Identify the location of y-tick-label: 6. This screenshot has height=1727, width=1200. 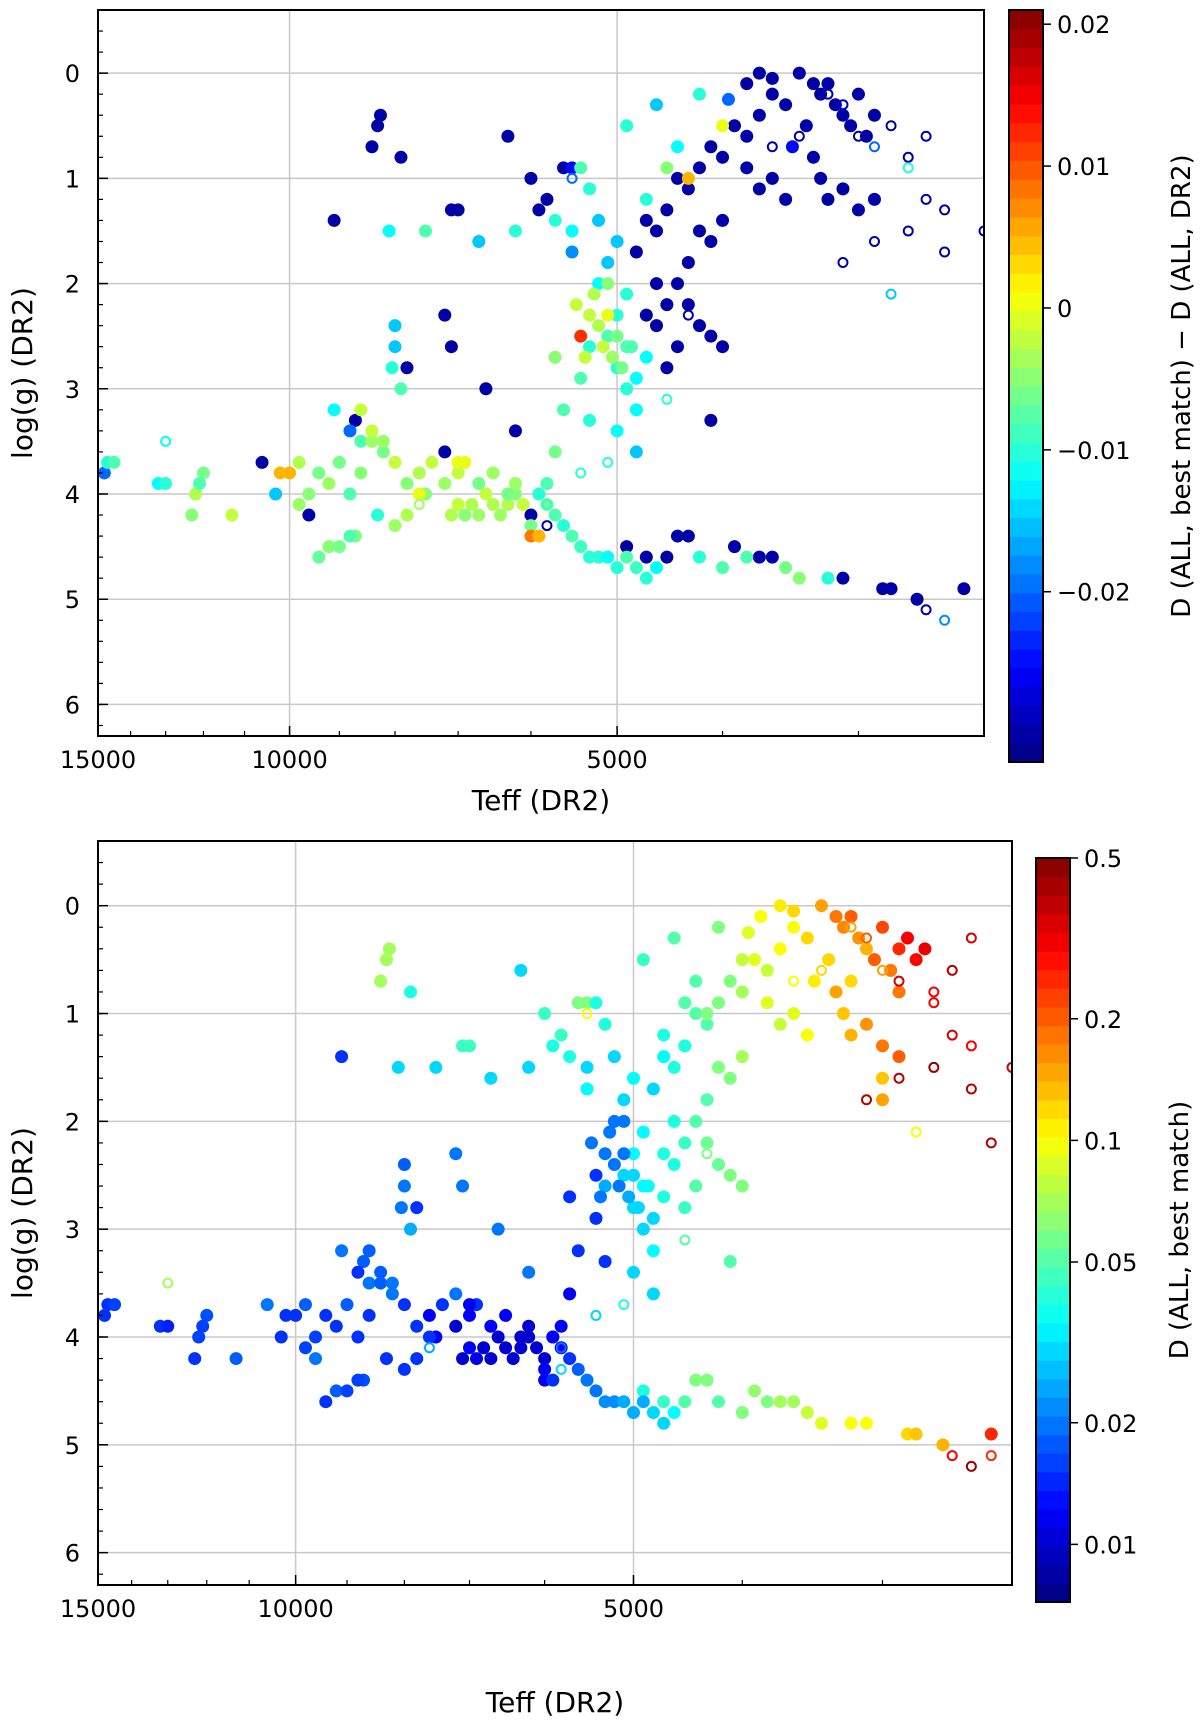
(72, 705).